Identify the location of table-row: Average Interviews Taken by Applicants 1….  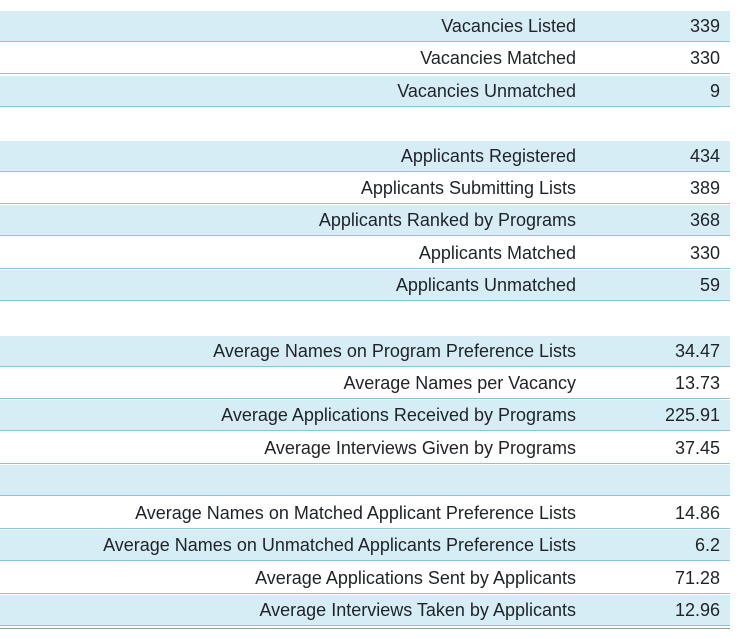
(365, 610).